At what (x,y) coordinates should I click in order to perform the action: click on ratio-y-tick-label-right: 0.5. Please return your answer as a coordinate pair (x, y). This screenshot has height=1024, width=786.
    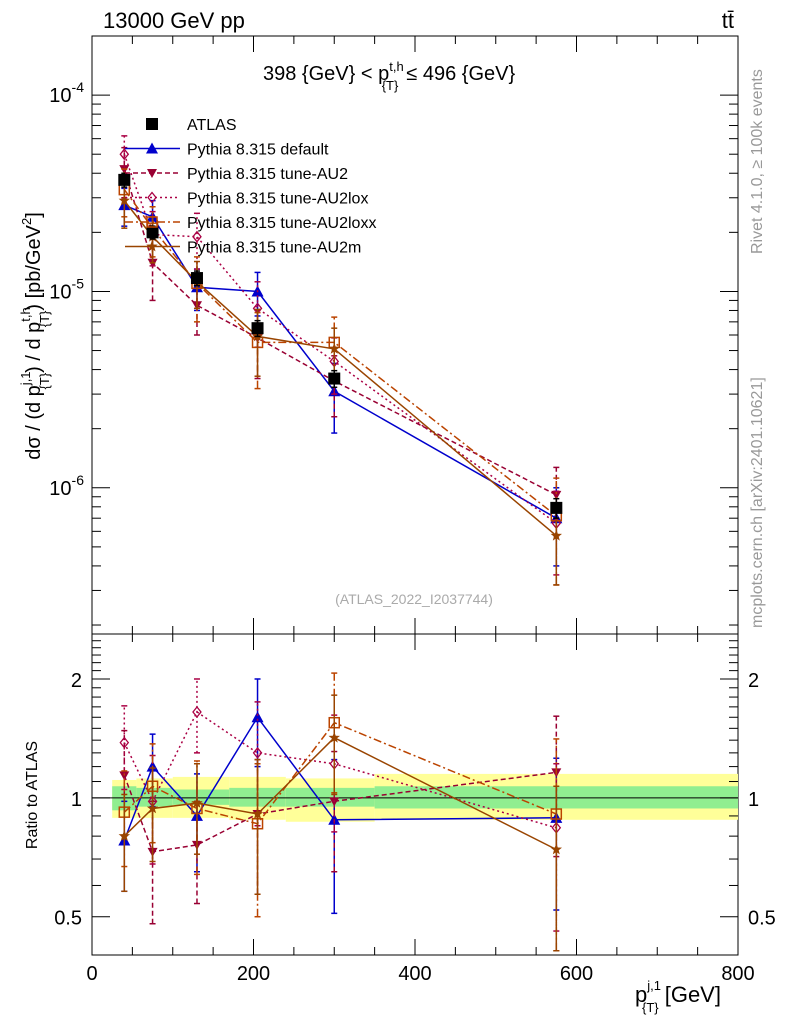
    Looking at the image, I should click on (762, 919).